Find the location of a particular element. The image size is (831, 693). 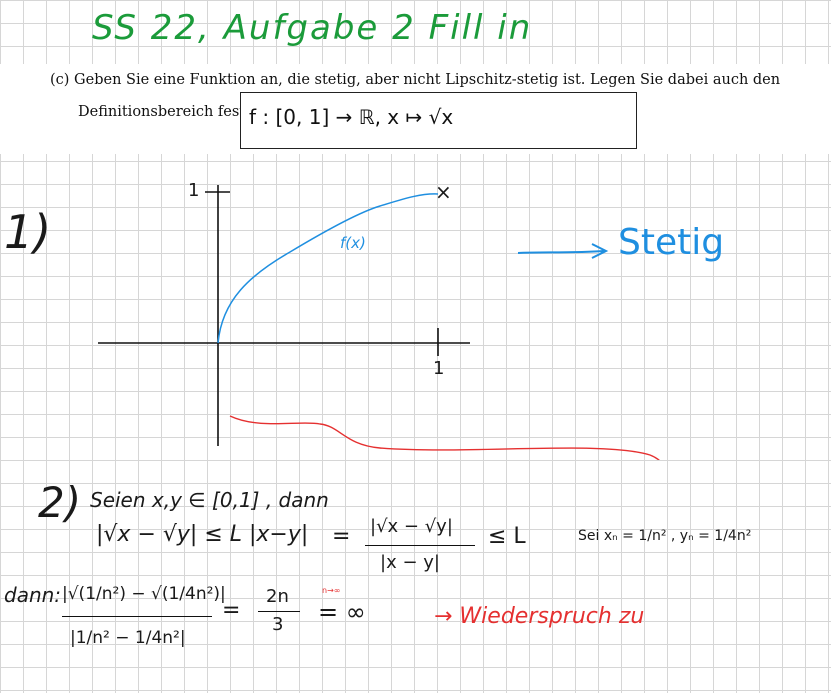

infinity-result: = ∞ is located at coordinates (342, 612).